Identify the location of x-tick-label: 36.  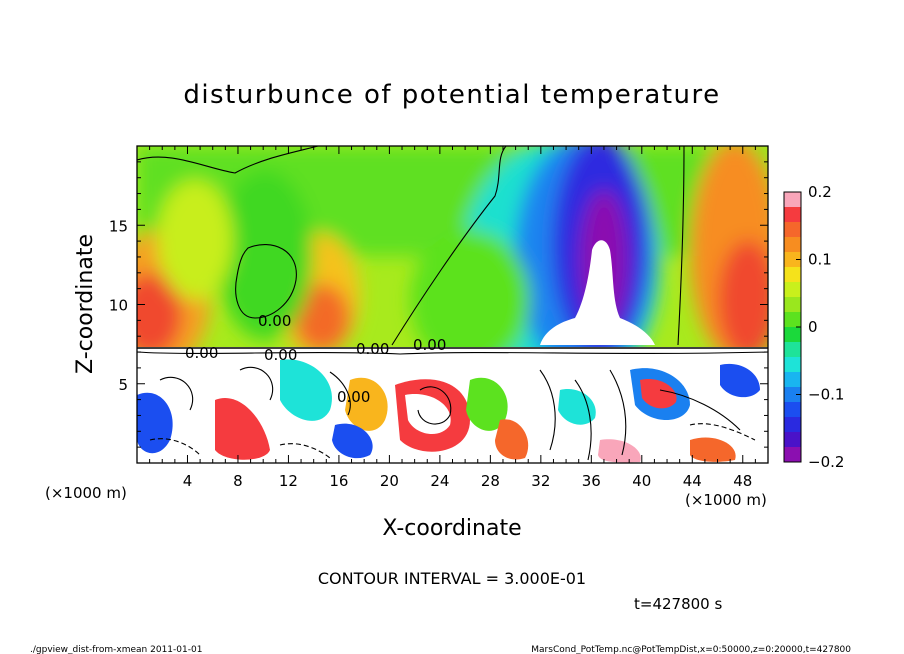
(591, 481).